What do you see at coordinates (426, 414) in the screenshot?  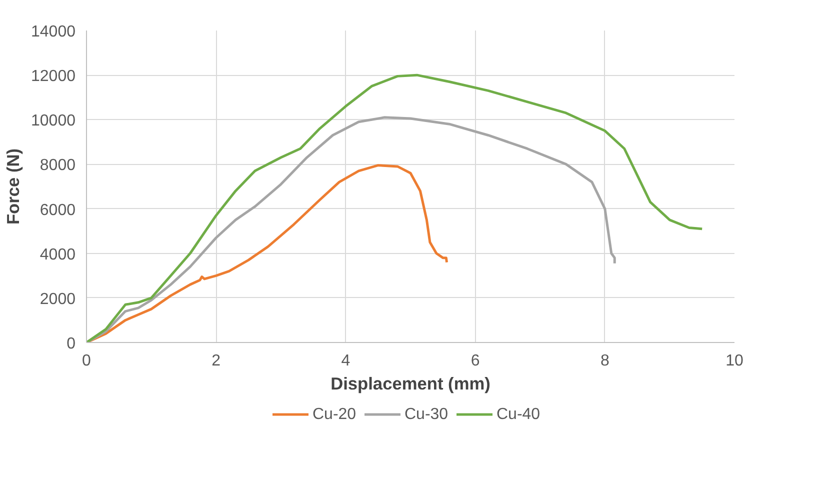 I see `legend-label: Cu-30` at bounding box center [426, 414].